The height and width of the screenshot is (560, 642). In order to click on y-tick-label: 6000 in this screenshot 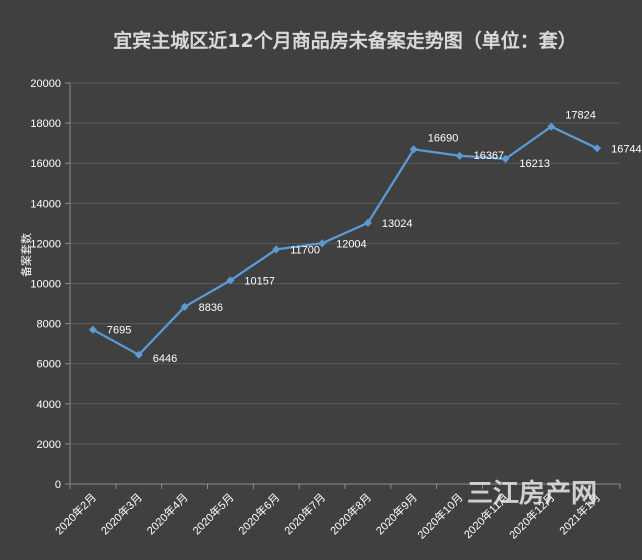, I will do `click(49, 365)`.